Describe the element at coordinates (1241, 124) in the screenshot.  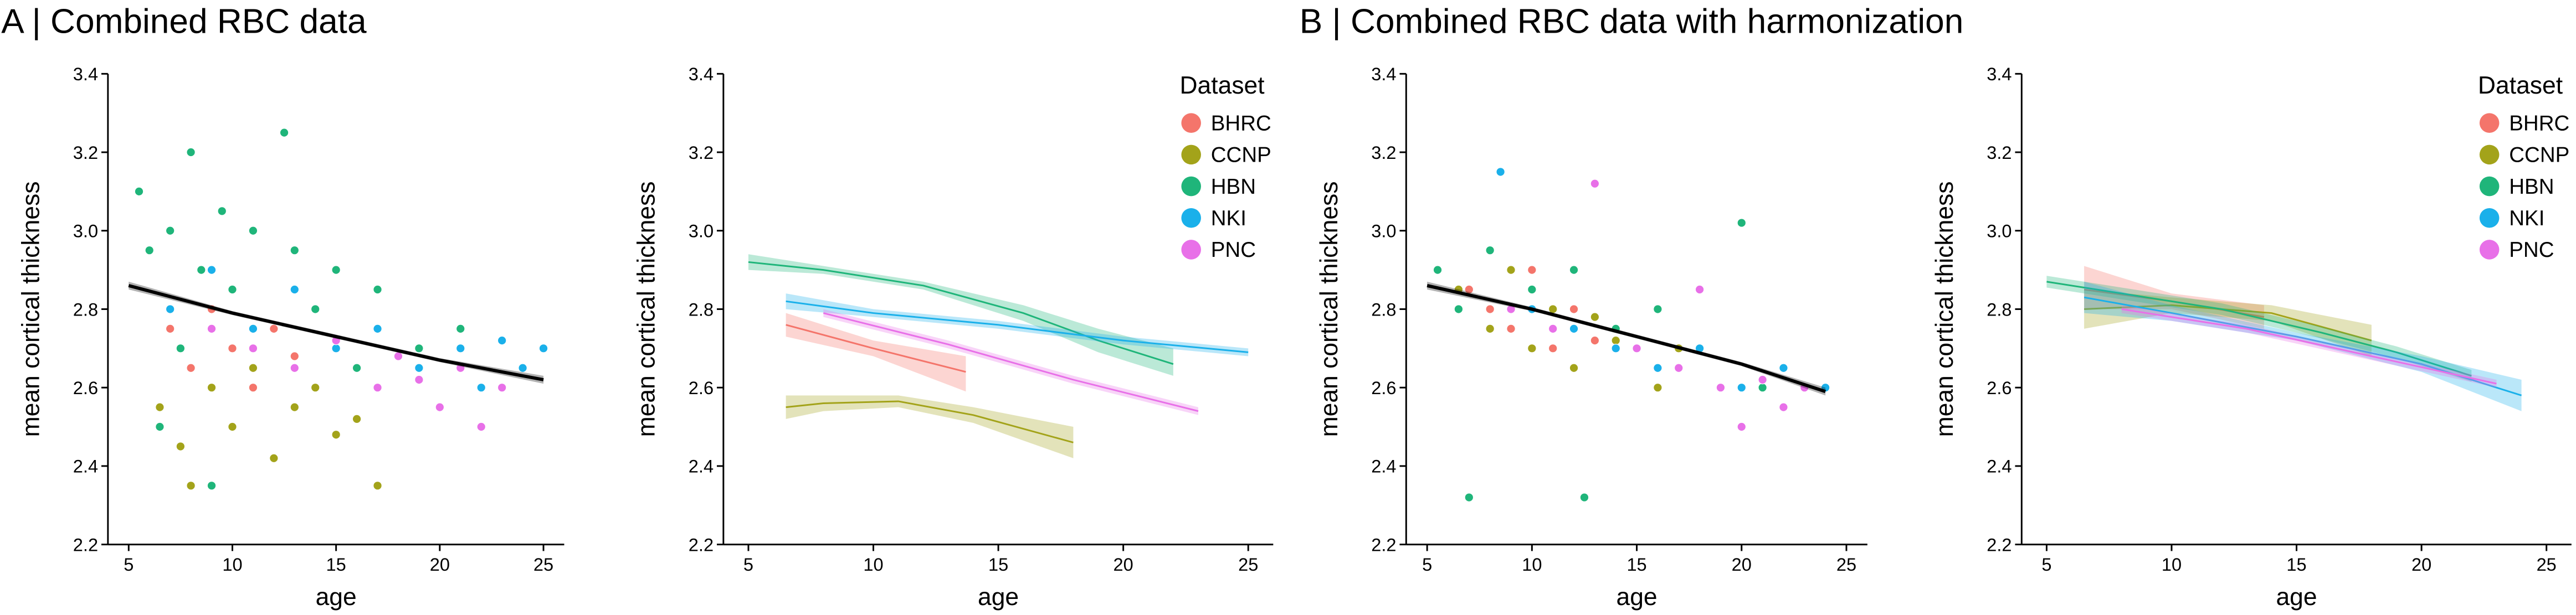
I see `legend-label: BHRC` at that location.